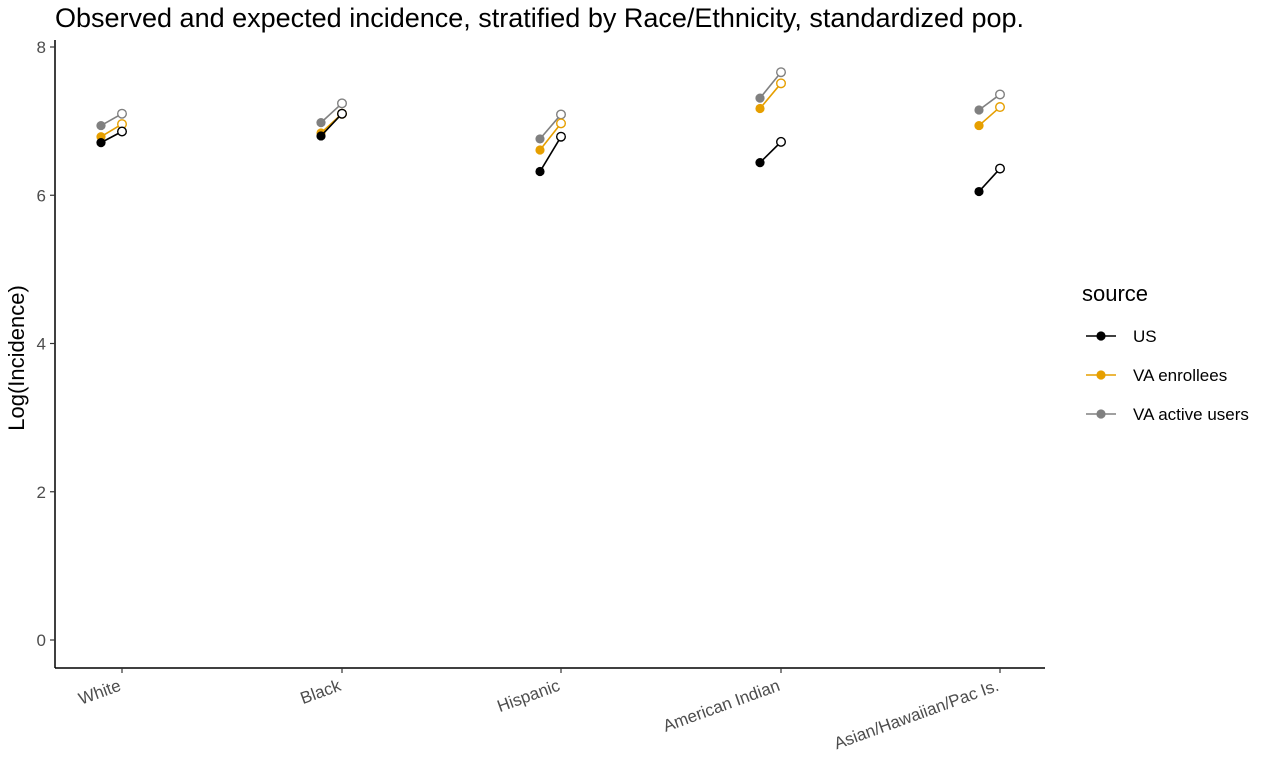  Describe the element at coordinates (1121, 336) in the screenshot. I see `legend-item: US` at that location.